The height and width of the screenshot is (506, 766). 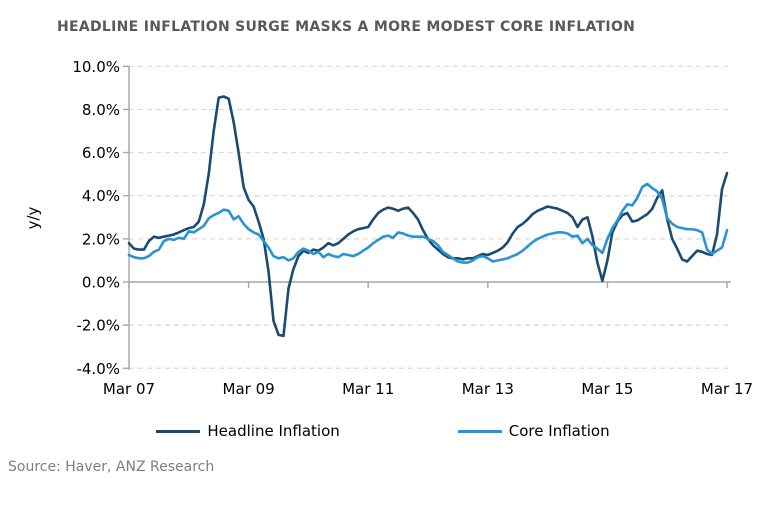 What do you see at coordinates (96, 67) in the screenshot?
I see `y-tick-label: 10.0%` at bounding box center [96, 67].